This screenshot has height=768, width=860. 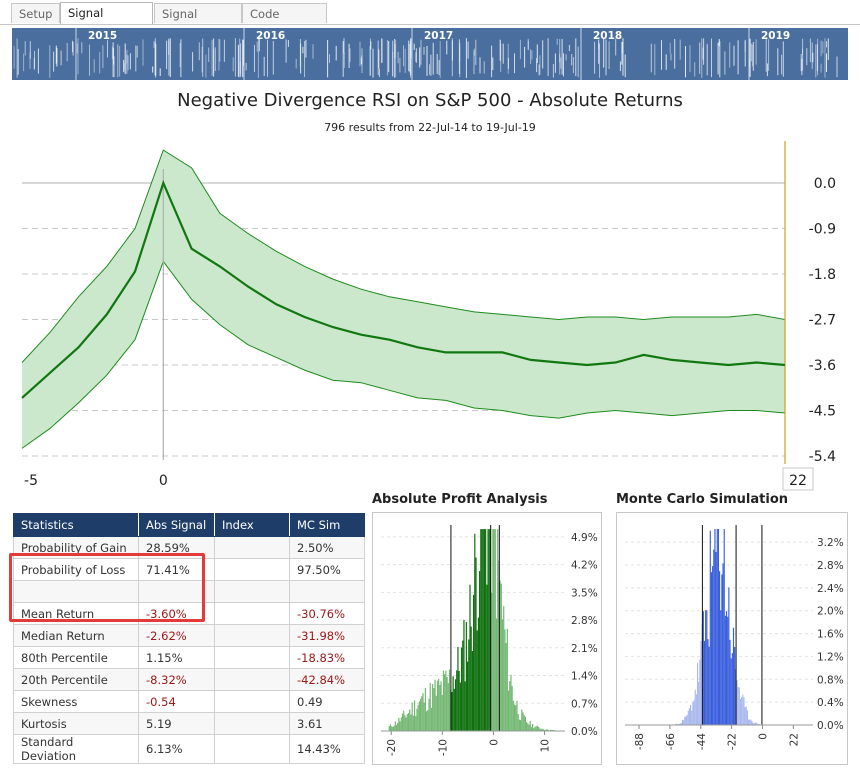 I want to click on mc-sim-value: 3.61, so click(x=327, y=724).